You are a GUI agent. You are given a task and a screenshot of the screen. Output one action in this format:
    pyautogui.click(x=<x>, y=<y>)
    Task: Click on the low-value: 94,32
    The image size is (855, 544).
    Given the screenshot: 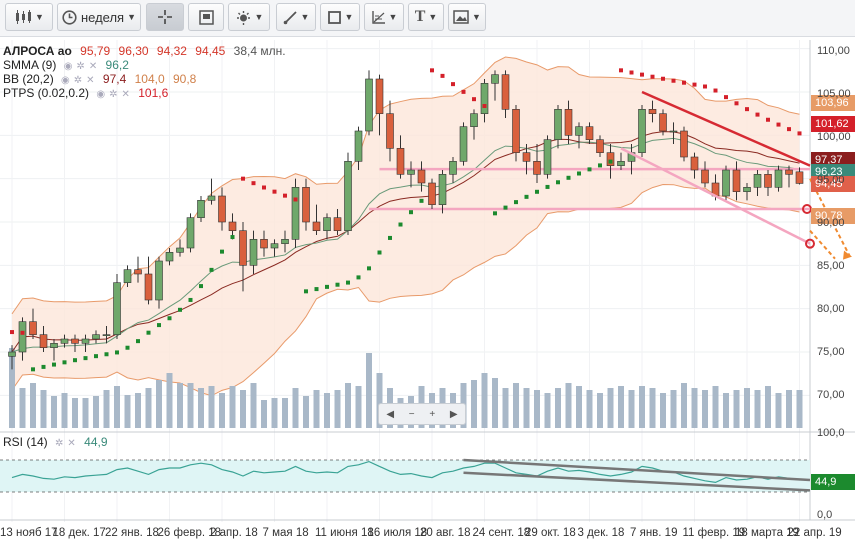 What is the action you would take?
    pyautogui.click(x=171, y=51)
    